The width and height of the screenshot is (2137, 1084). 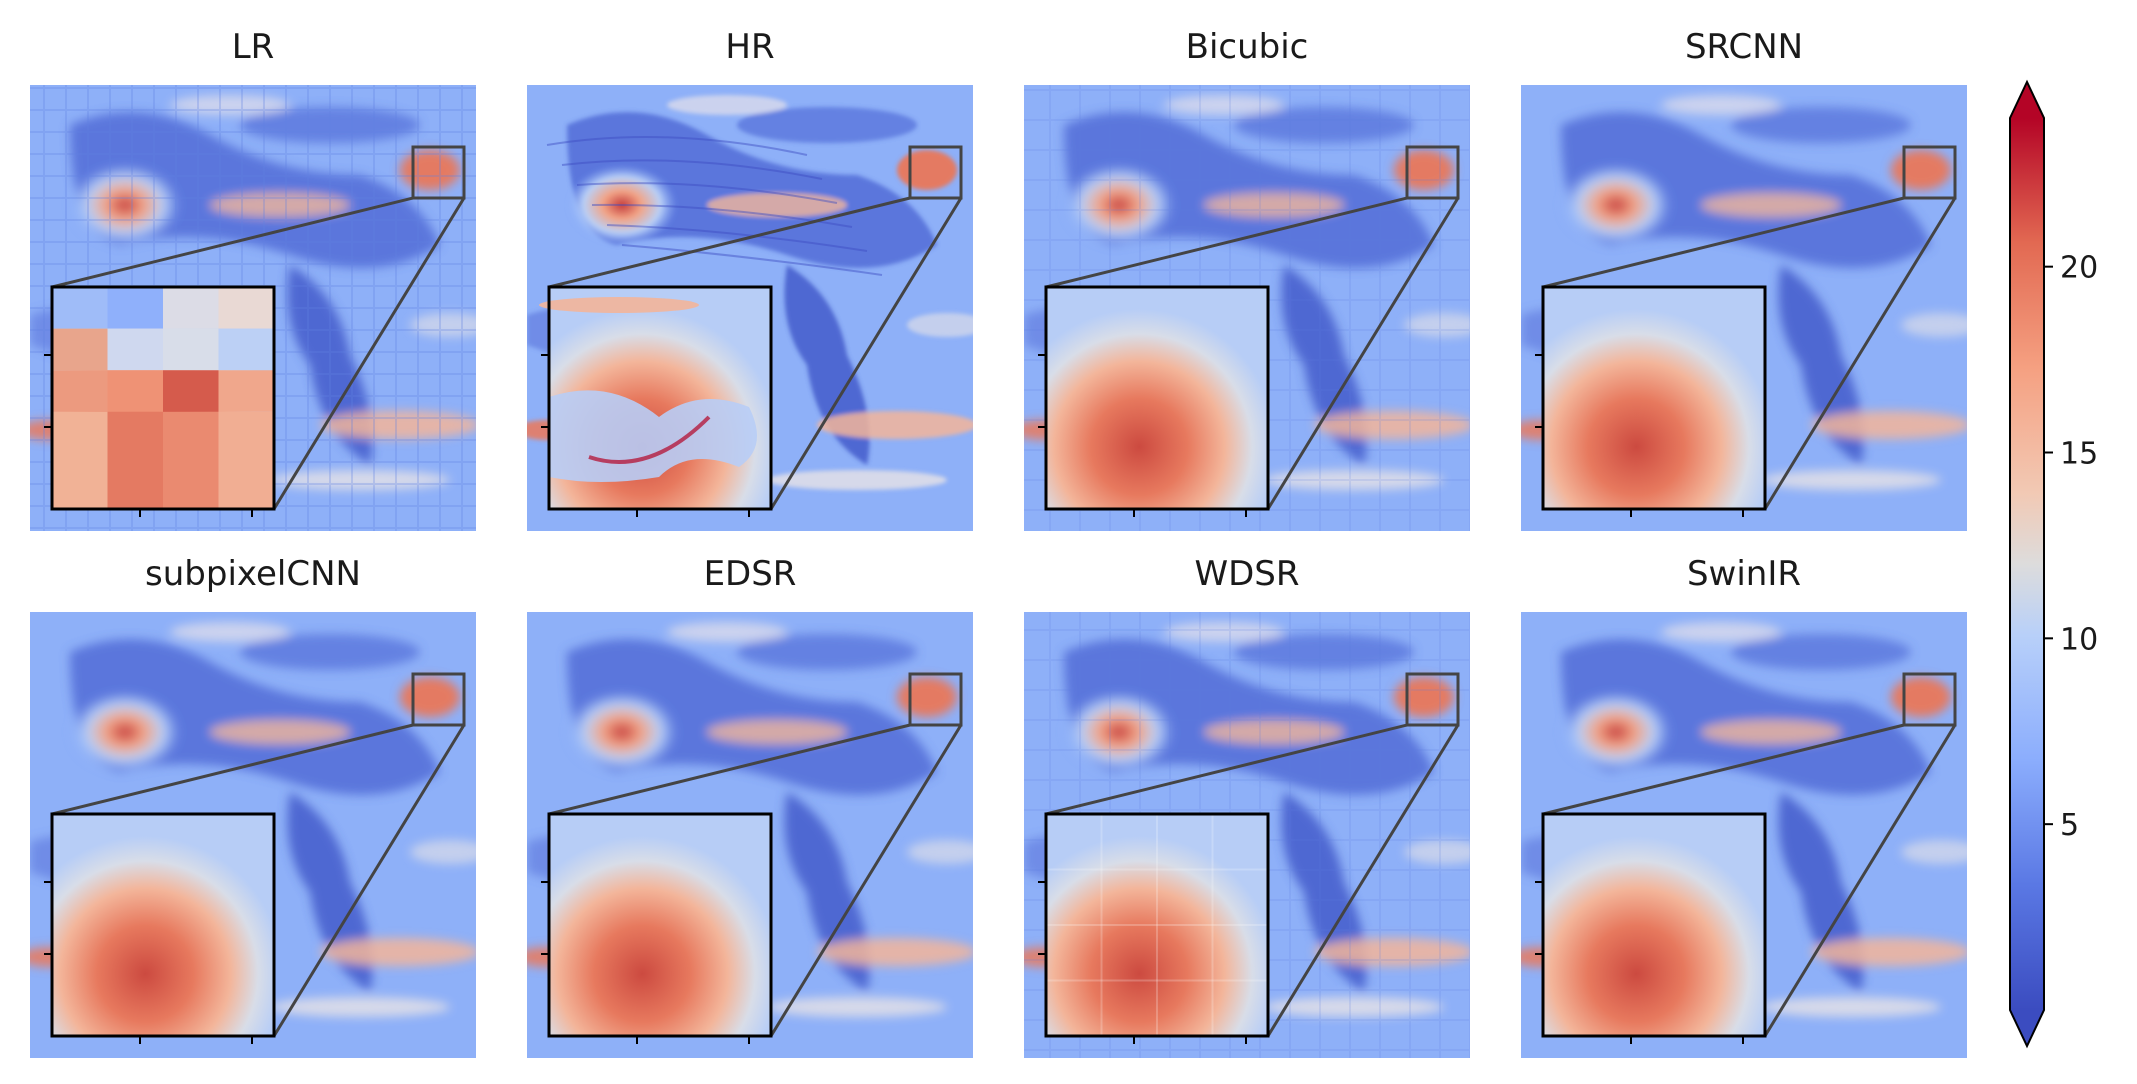 What do you see at coordinates (2079, 268) in the screenshot?
I see `colorbar-tick-label: 20` at bounding box center [2079, 268].